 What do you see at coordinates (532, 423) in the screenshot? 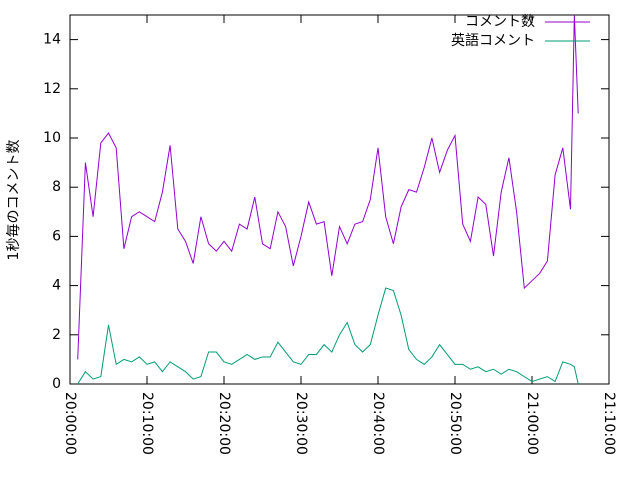
I see `x-tick-label: 21:00:00` at bounding box center [532, 423].